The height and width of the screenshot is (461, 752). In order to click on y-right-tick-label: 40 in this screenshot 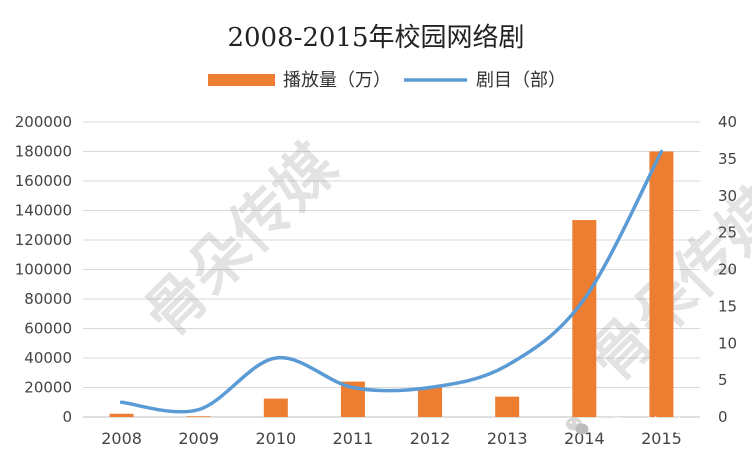, I will do `click(727, 122)`.